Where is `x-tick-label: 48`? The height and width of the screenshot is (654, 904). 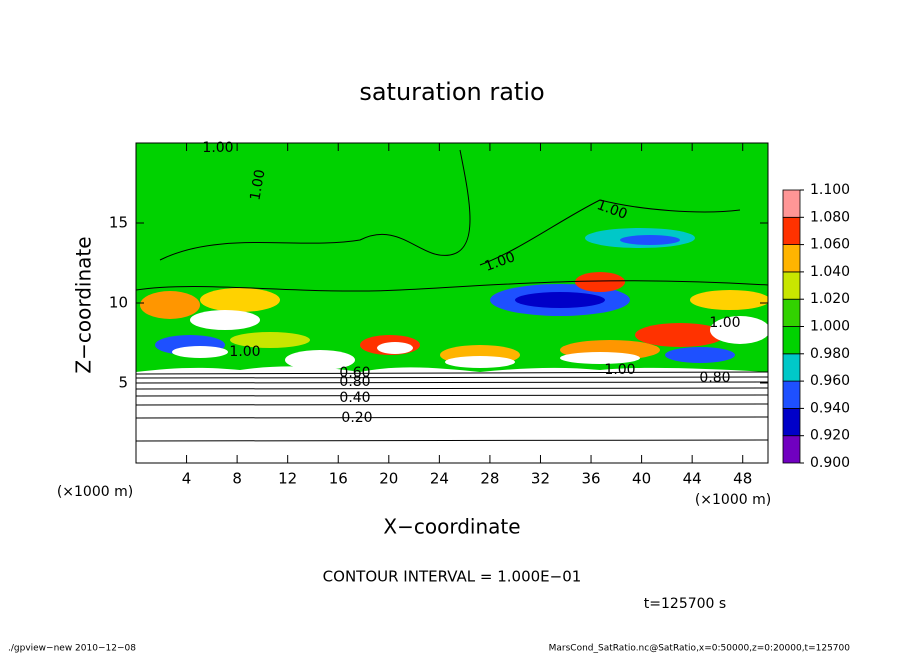
x-tick-label: 48 is located at coordinates (742, 479).